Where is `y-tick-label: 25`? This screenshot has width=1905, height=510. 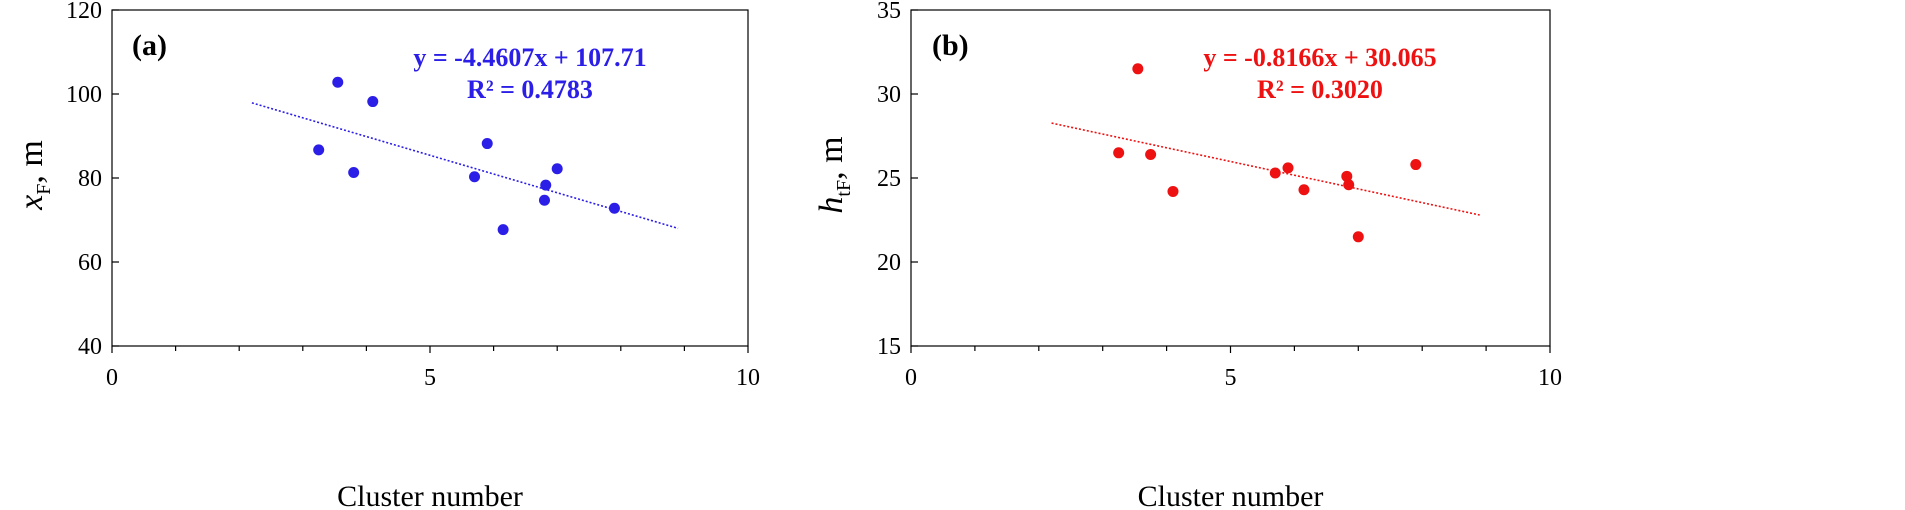
y-tick-label: 25 is located at coordinates (889, 179).